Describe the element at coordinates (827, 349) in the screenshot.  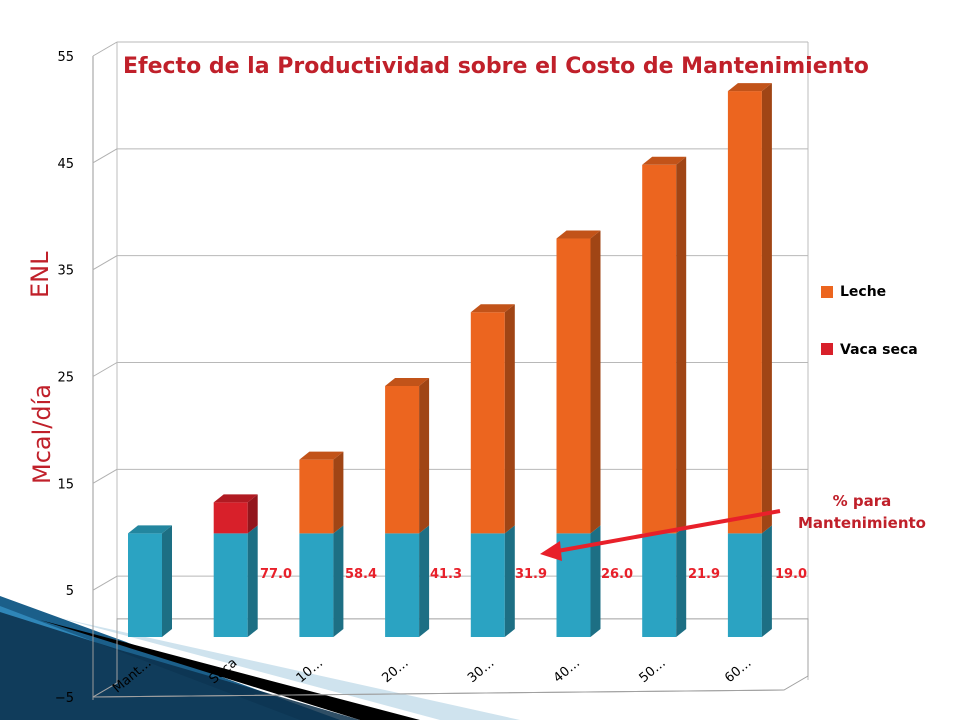
I see `legend-swatch-vaca-seca` at that location.